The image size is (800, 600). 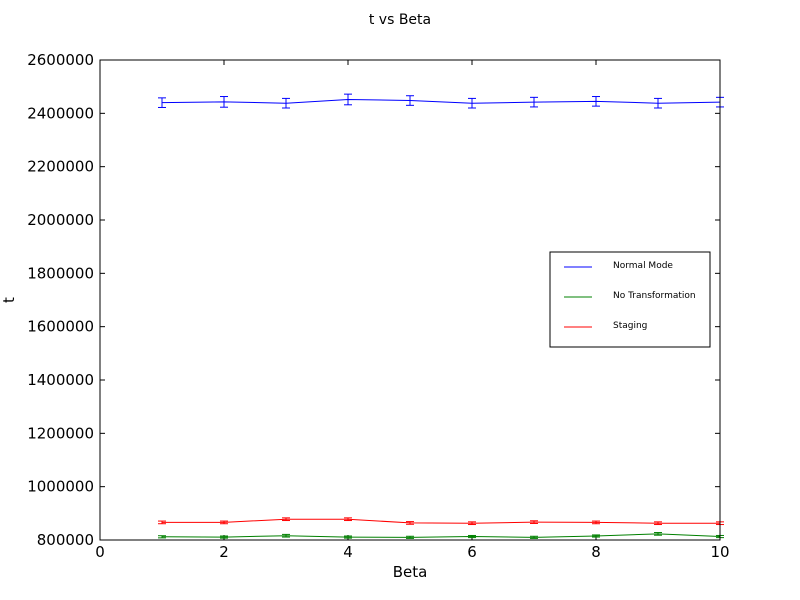 I want to click on x-tick-label: 4, so click(x=348, y=552).